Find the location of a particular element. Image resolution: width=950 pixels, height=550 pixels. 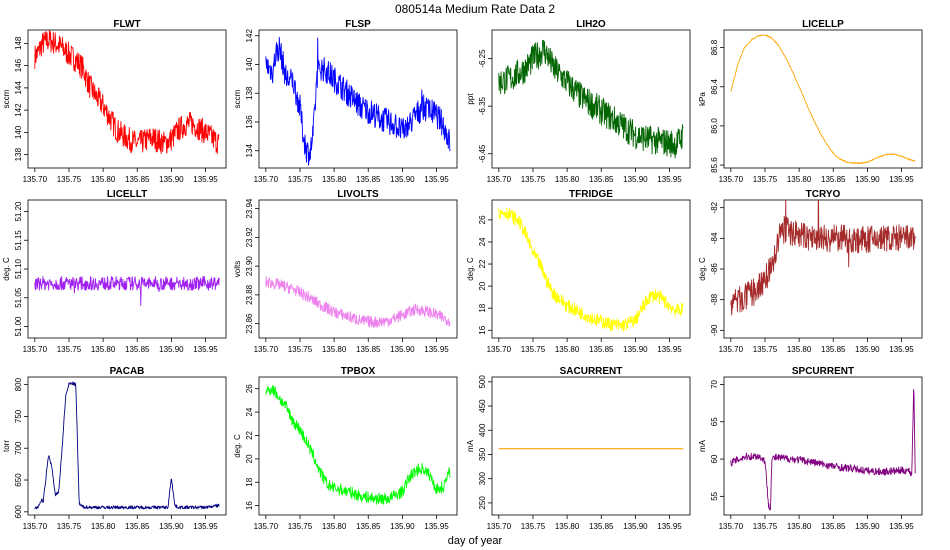

licellp-ytick-label: 86.8 is located at coordinates (714, 47).